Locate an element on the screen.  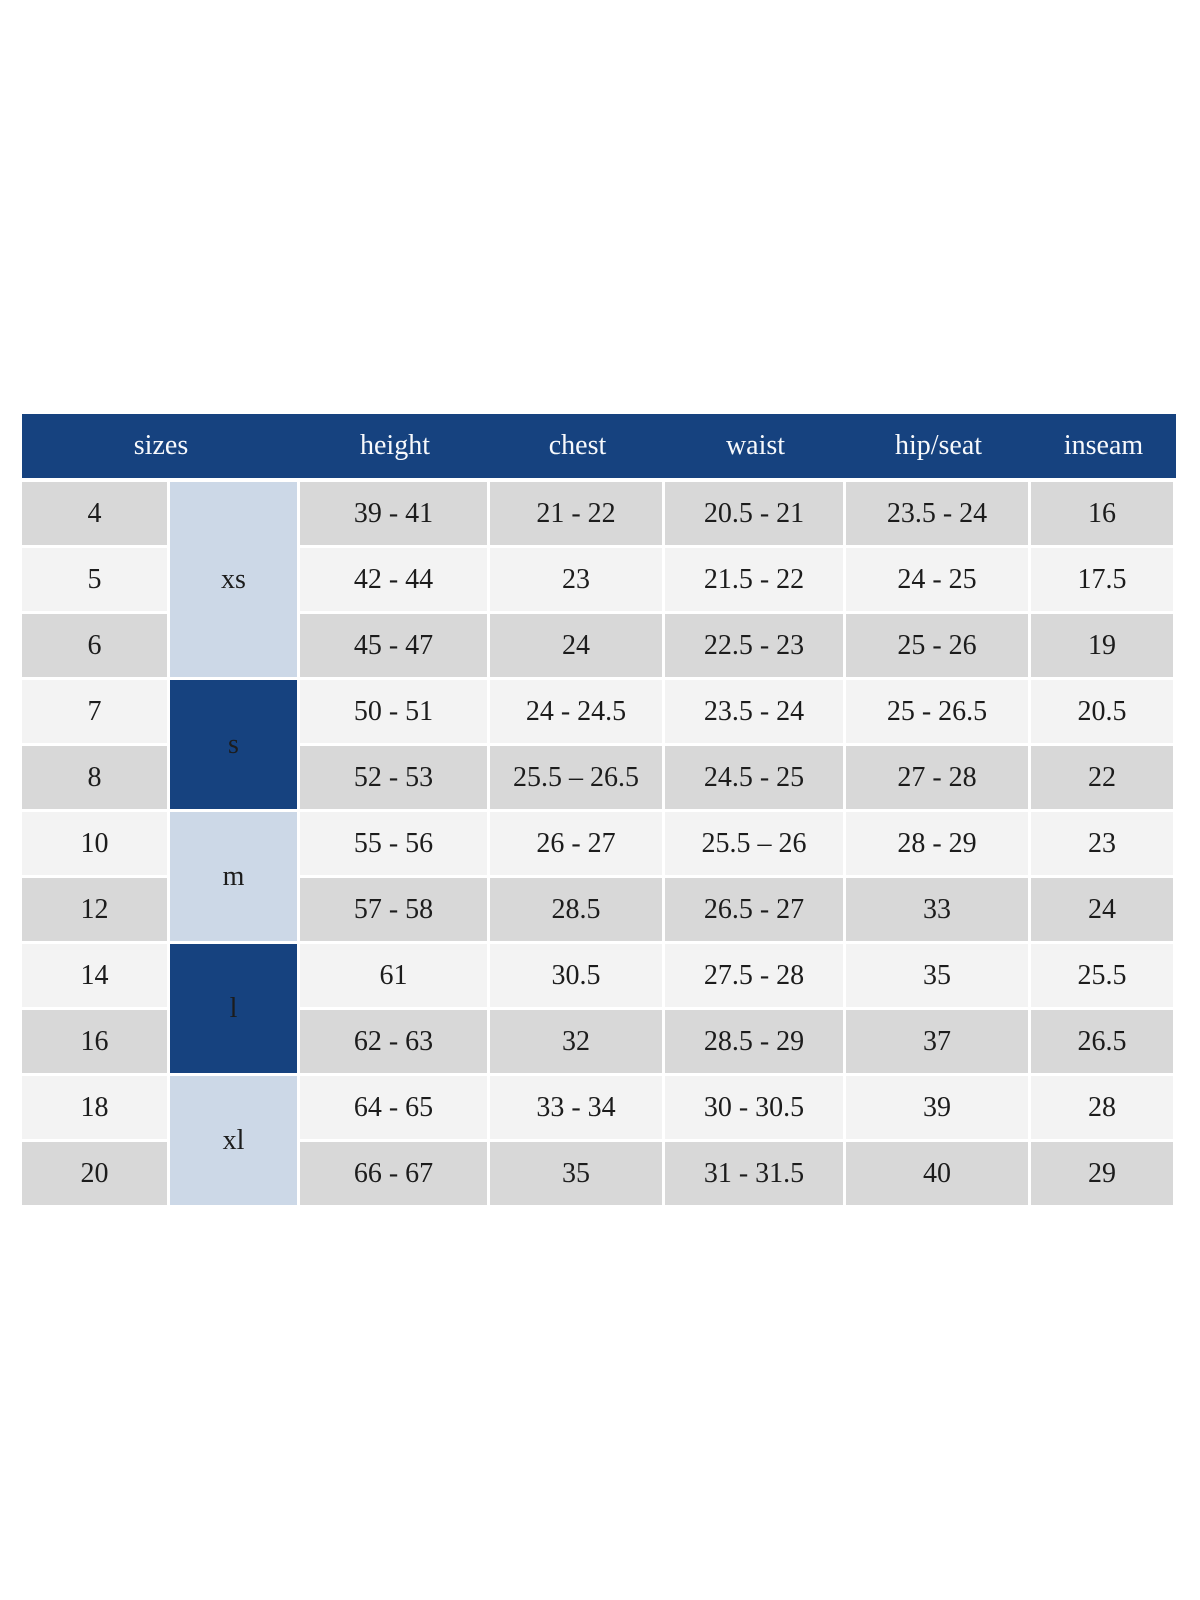
cell-inseam: 24 is located at coordinates (1103, 911).